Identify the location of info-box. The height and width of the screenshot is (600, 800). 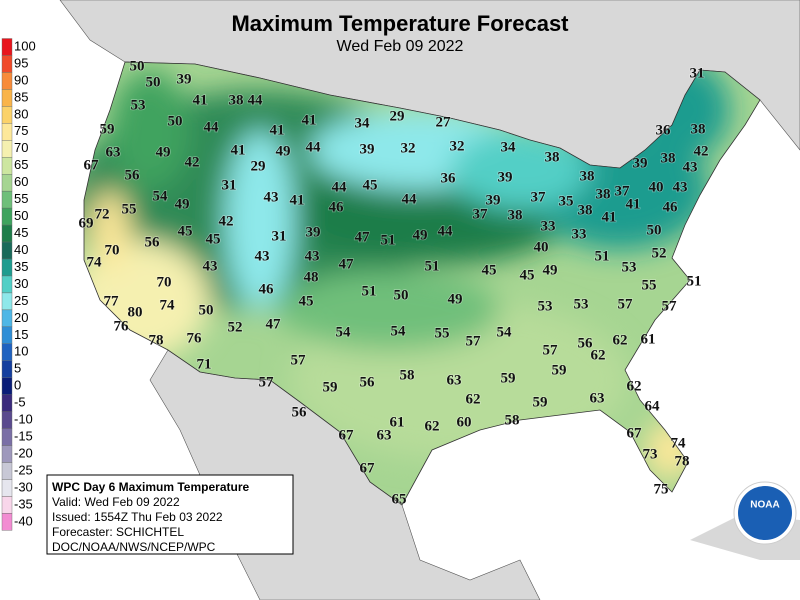
(170, 514).